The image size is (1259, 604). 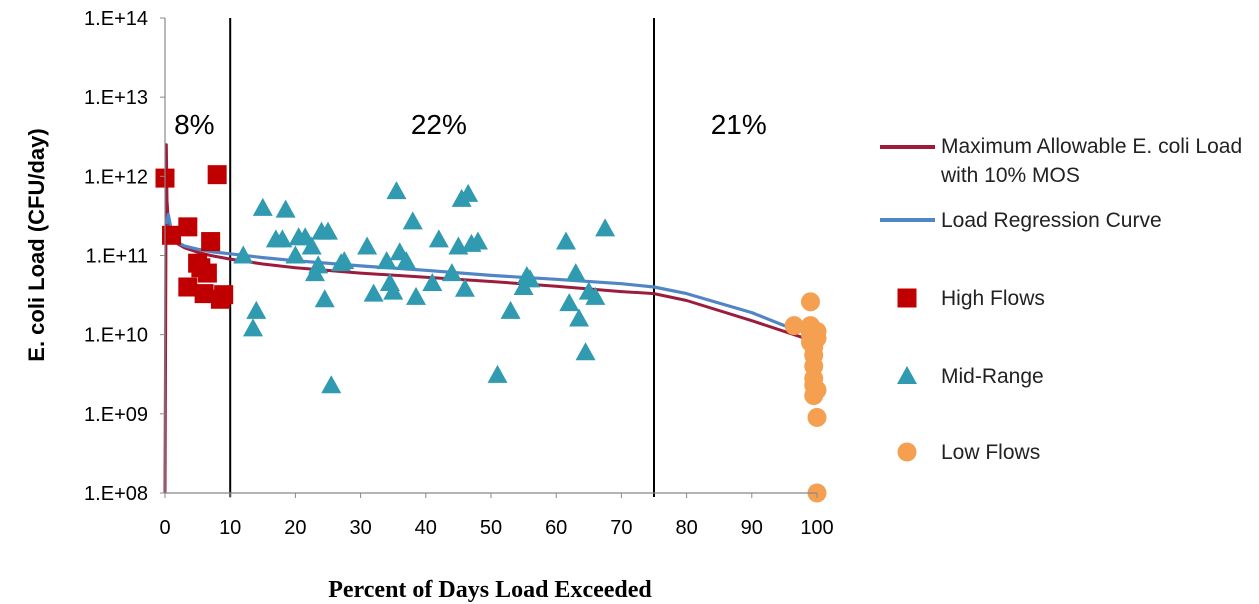 What do you see at coordinates (990, 452) in the screenshot?
I see `legend-label-low-flows: Low Flows` at bounding box center [990, 452].